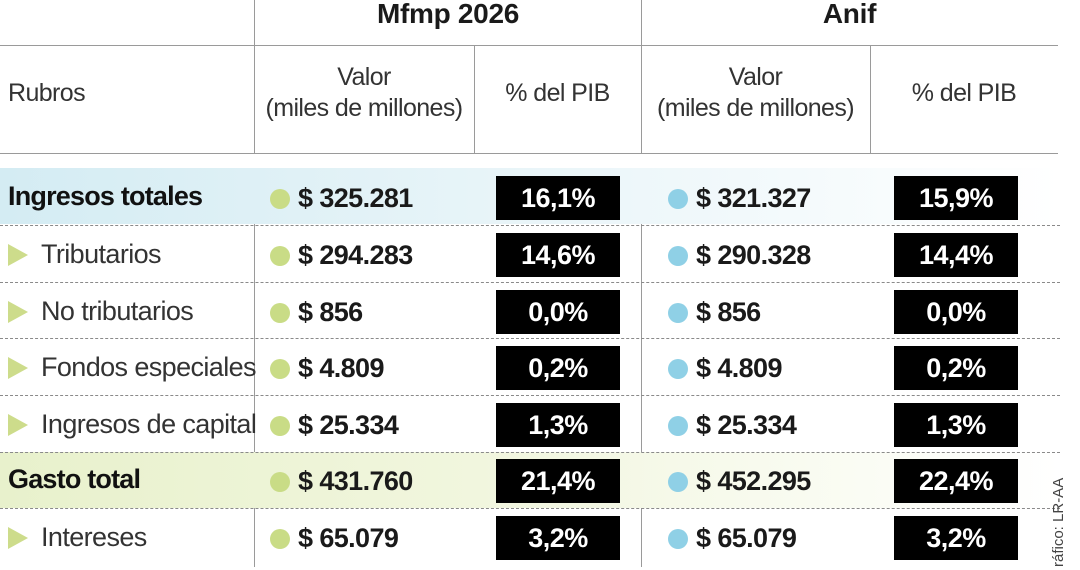 This screenshot has width=1080, height=570. I want to click on anif-valor: $ 25.334, so click(746, 425).